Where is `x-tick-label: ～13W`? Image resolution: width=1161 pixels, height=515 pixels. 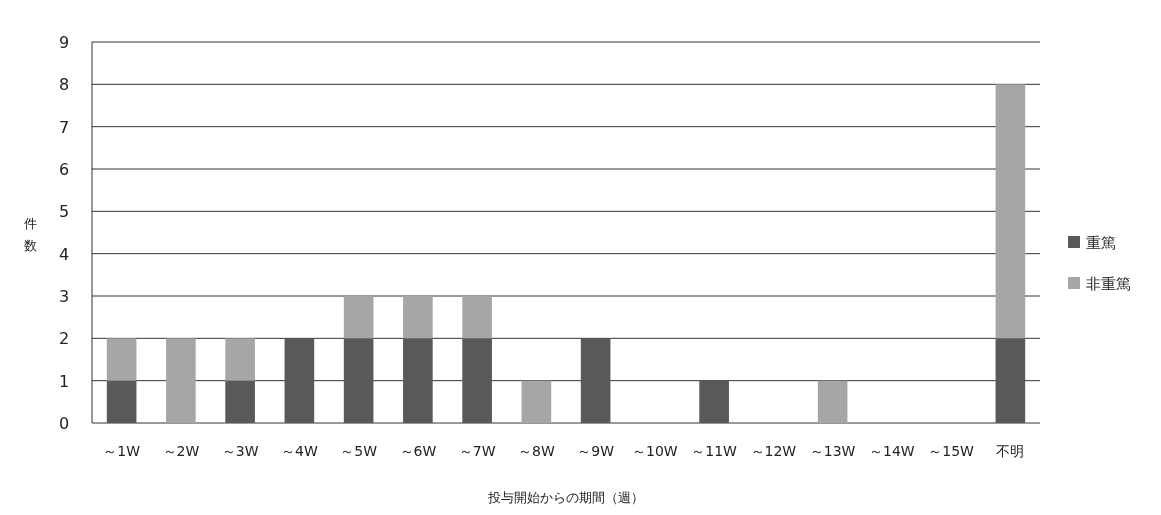
x-tick-label: ～13W is located at coordinates (832, 451).